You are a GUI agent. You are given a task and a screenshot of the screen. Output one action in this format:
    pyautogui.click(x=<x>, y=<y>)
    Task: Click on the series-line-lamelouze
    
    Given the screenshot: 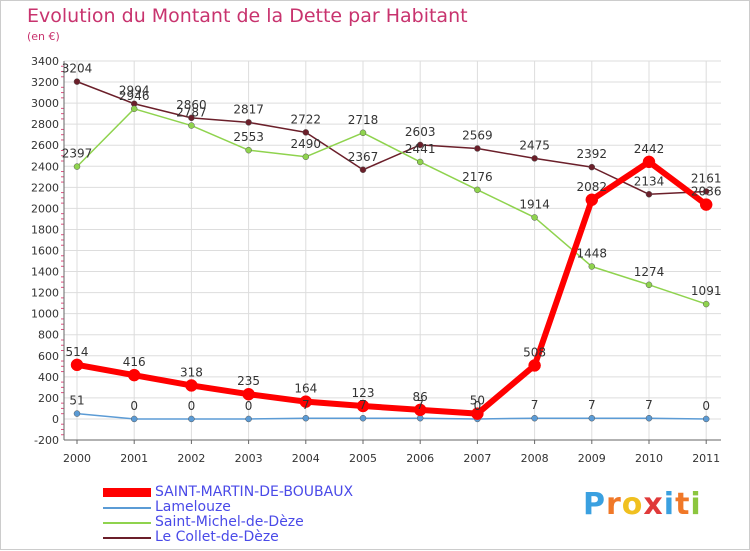 What is the action you would take?
    pyautogui.click(x=391, y=416)
    